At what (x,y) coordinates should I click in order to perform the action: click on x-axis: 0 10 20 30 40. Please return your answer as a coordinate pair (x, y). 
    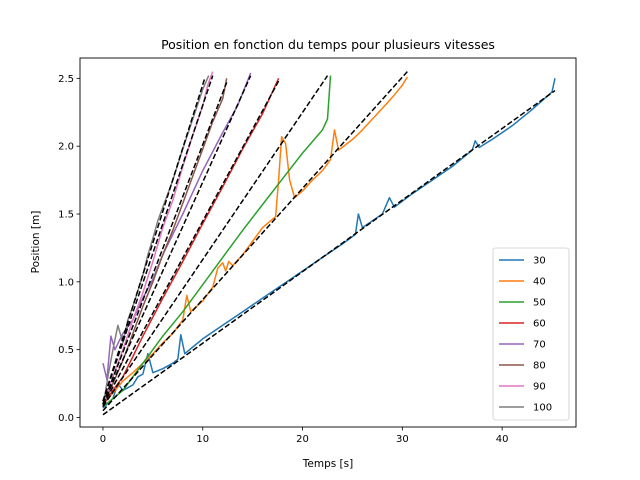
    Looking at the image, I should click on (304, 436).